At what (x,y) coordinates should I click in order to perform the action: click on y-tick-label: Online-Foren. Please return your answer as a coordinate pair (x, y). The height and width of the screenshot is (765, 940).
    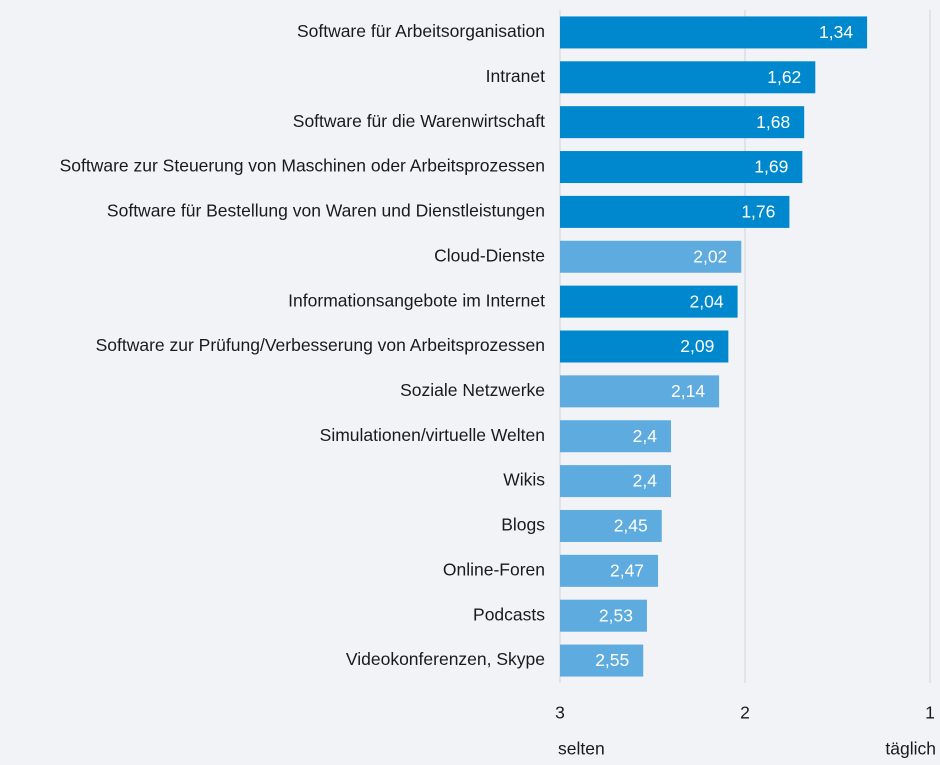
    Looking at the image, I should click on (494, 569).